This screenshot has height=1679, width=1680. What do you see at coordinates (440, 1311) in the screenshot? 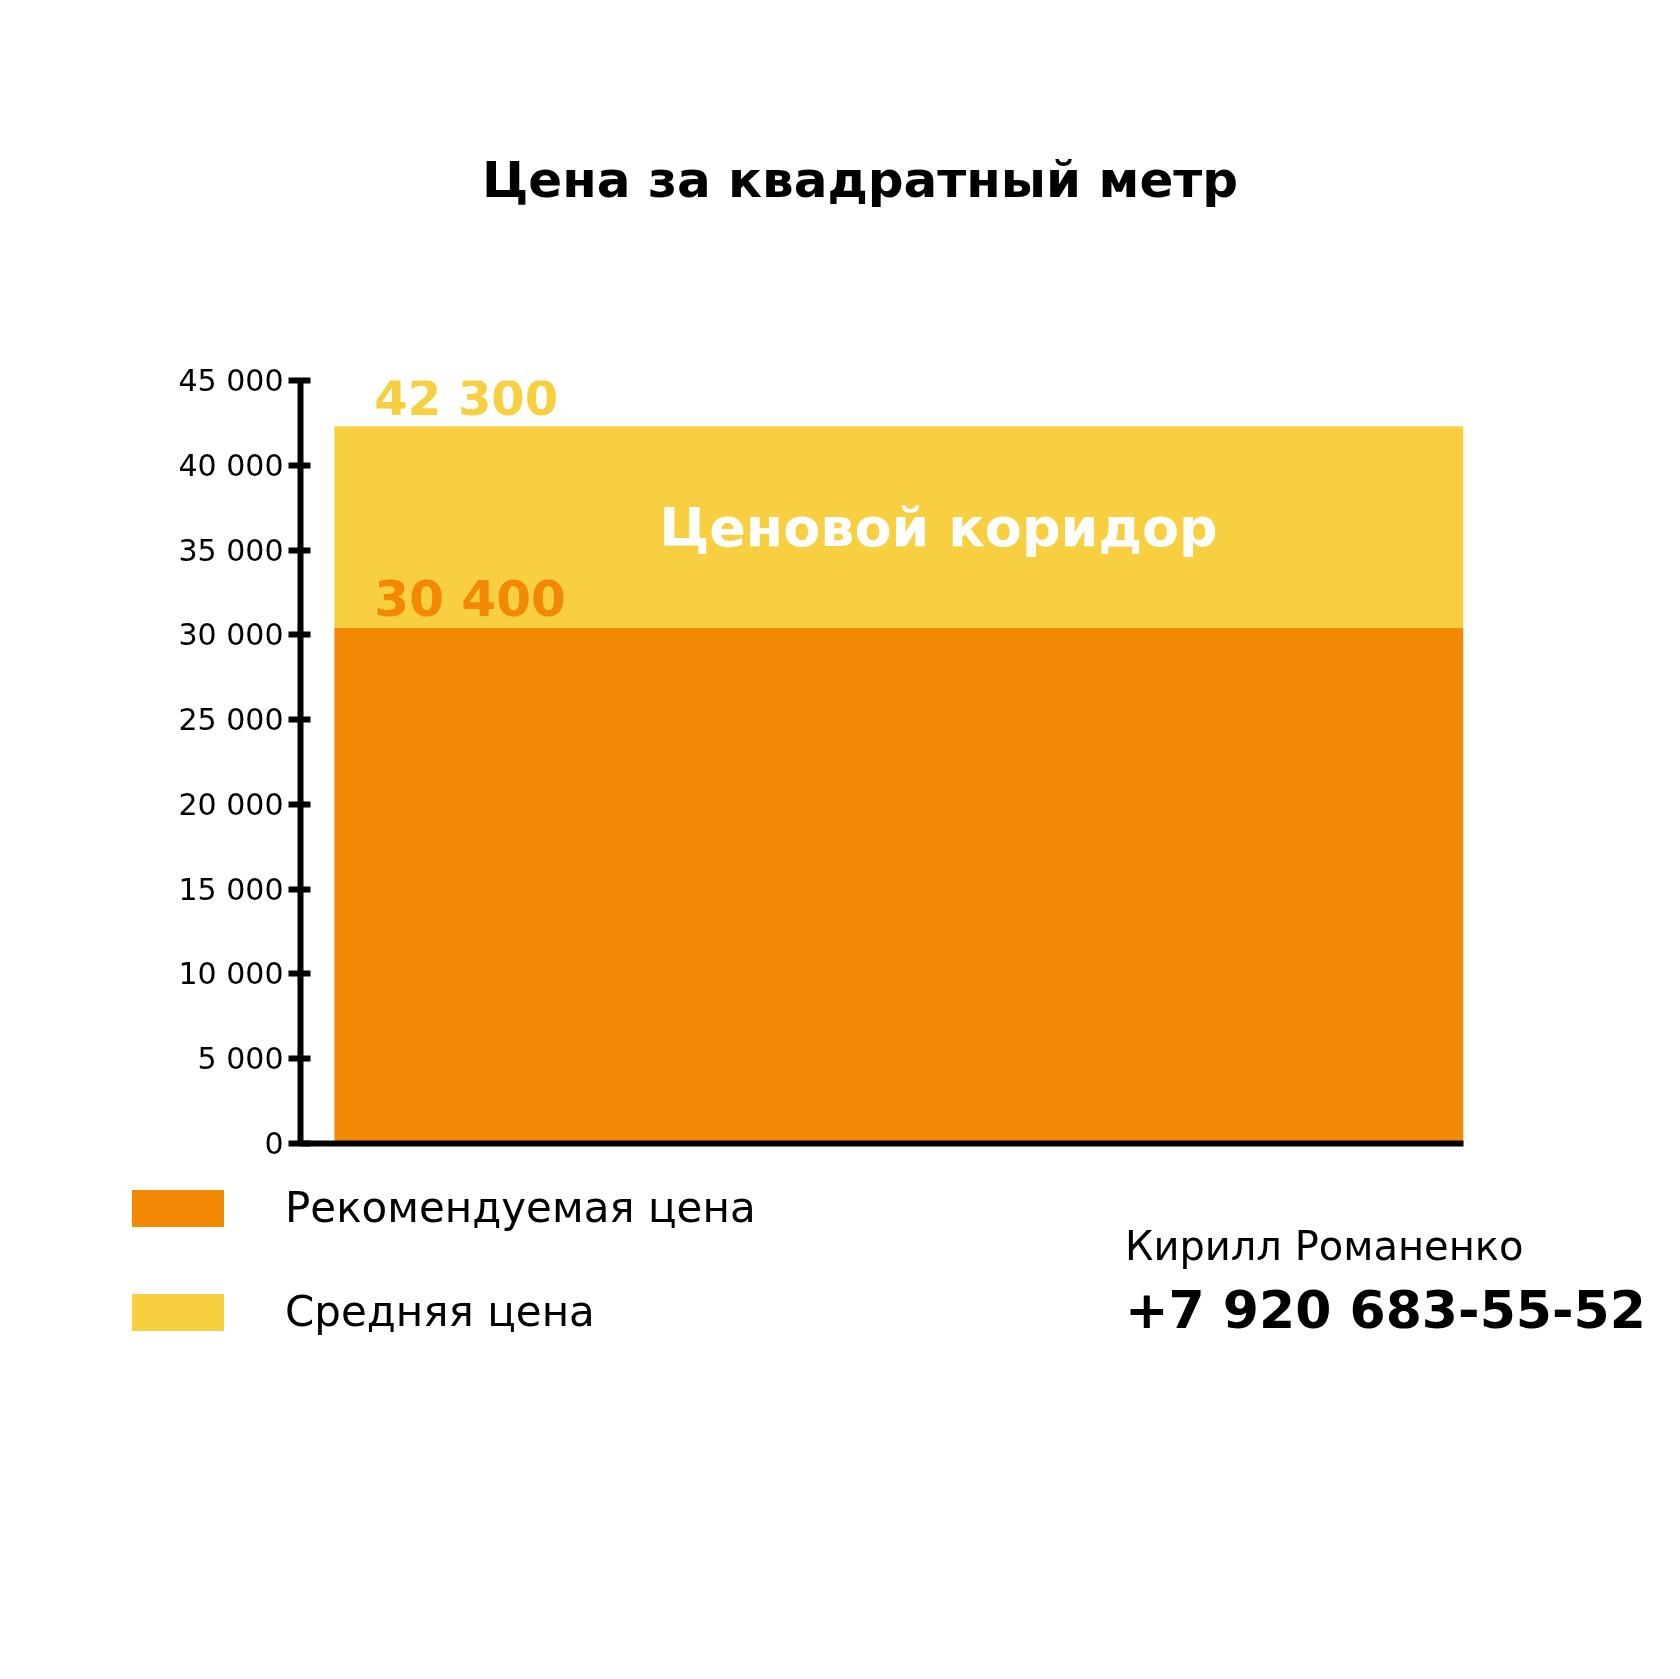
I see `legend-label: Средняя цена` at bounding box center [440, 1311].